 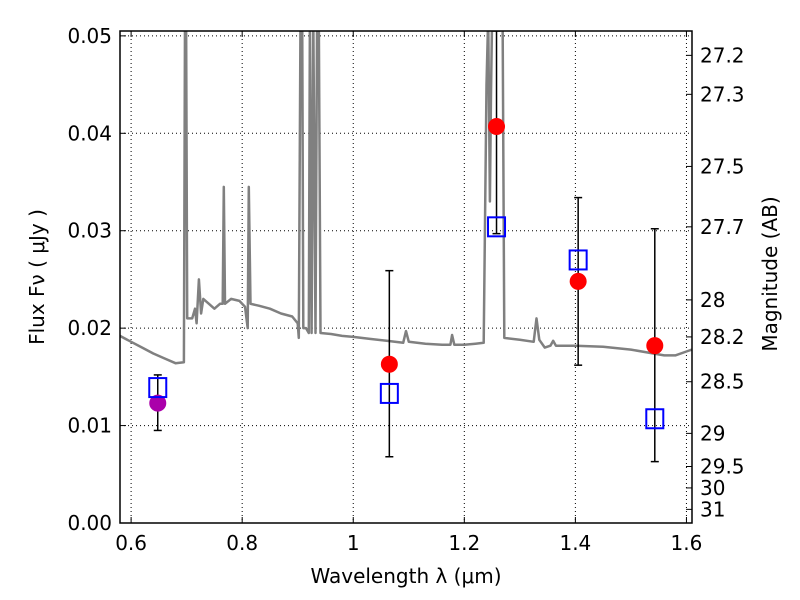 What do you see at coordinates (722, 227) in the screenshot?
I see `y2-tick-label: 27.7` at bounding box center [722, 227].